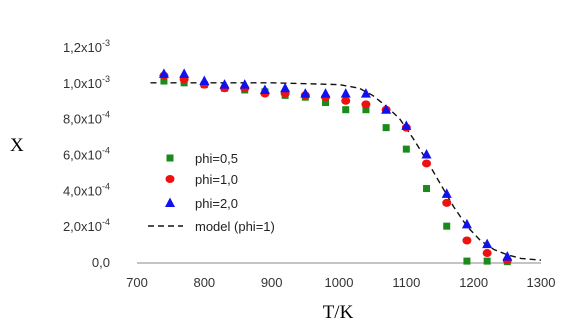 The image size is (563, 324). Describe the element at coordinates (235, 226) in the screenshot. I see `legend-label: model (phi=1)` at that location.